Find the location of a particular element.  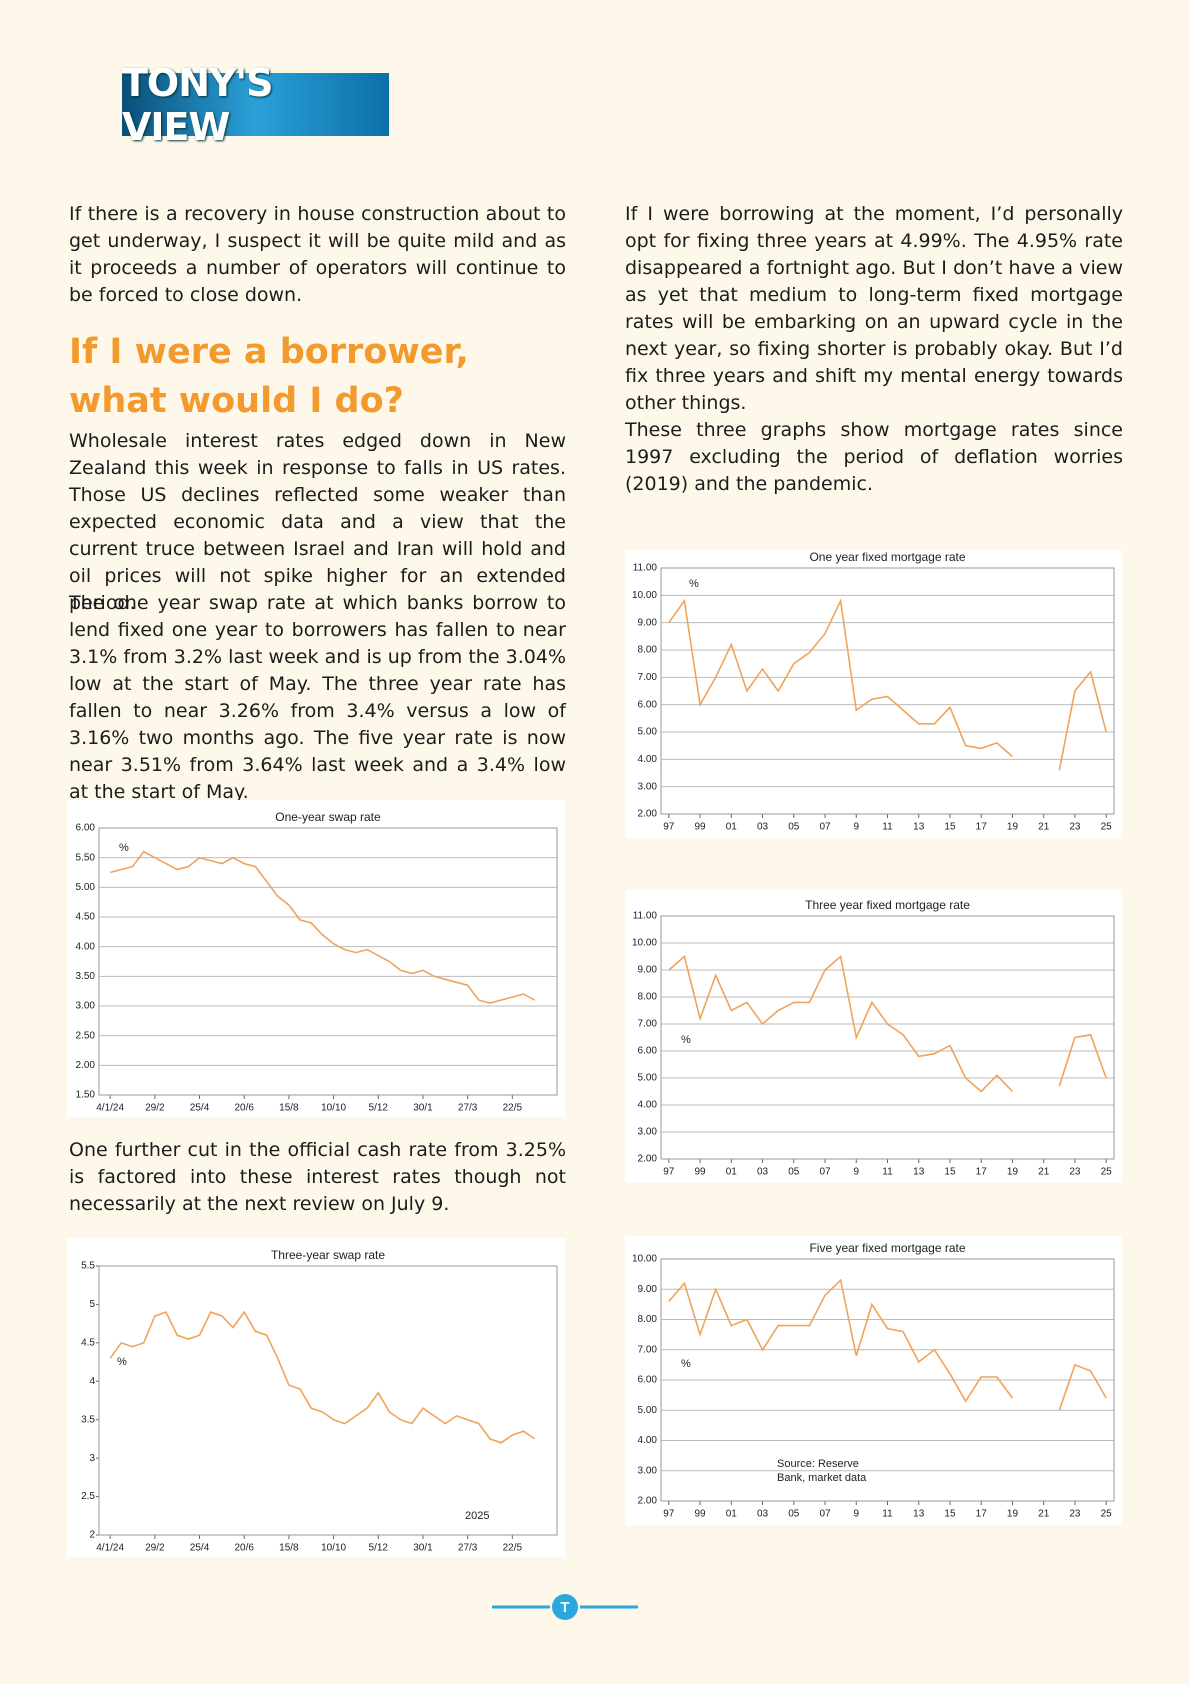

y-tick-label: 1.50 is located at coordinates (86, 1095).